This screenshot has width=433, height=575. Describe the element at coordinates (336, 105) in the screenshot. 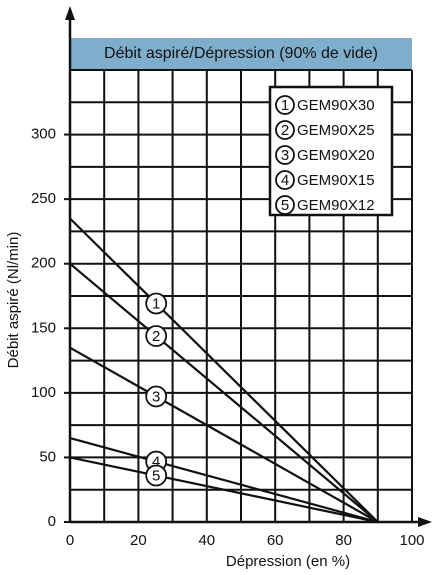

I see `legend-label: GEM90X30` at that location.